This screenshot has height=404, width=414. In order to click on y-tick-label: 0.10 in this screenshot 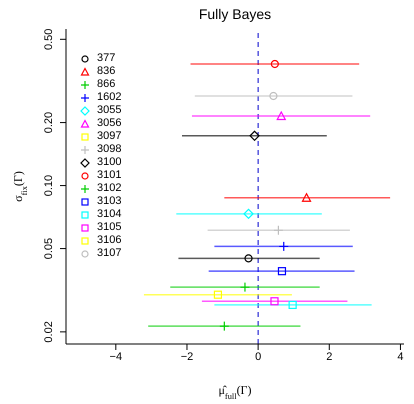, I will do `click(49, 185)`.